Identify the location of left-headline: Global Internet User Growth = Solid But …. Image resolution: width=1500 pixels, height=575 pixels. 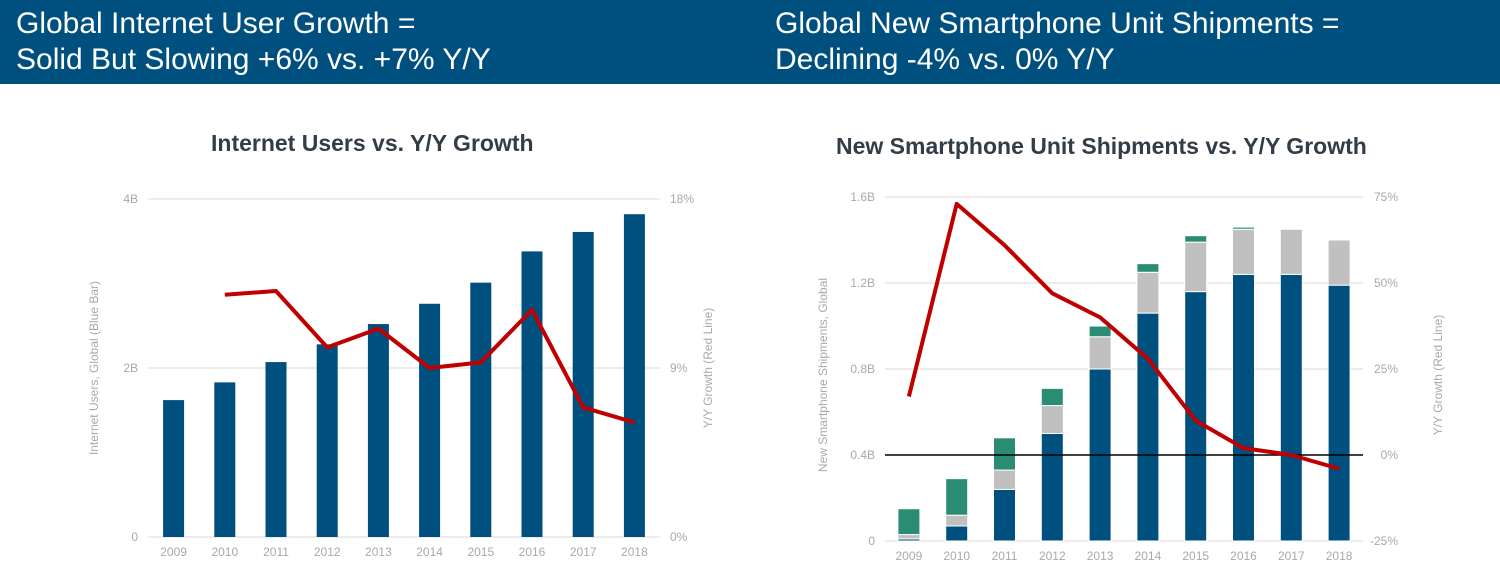
(253, 42).